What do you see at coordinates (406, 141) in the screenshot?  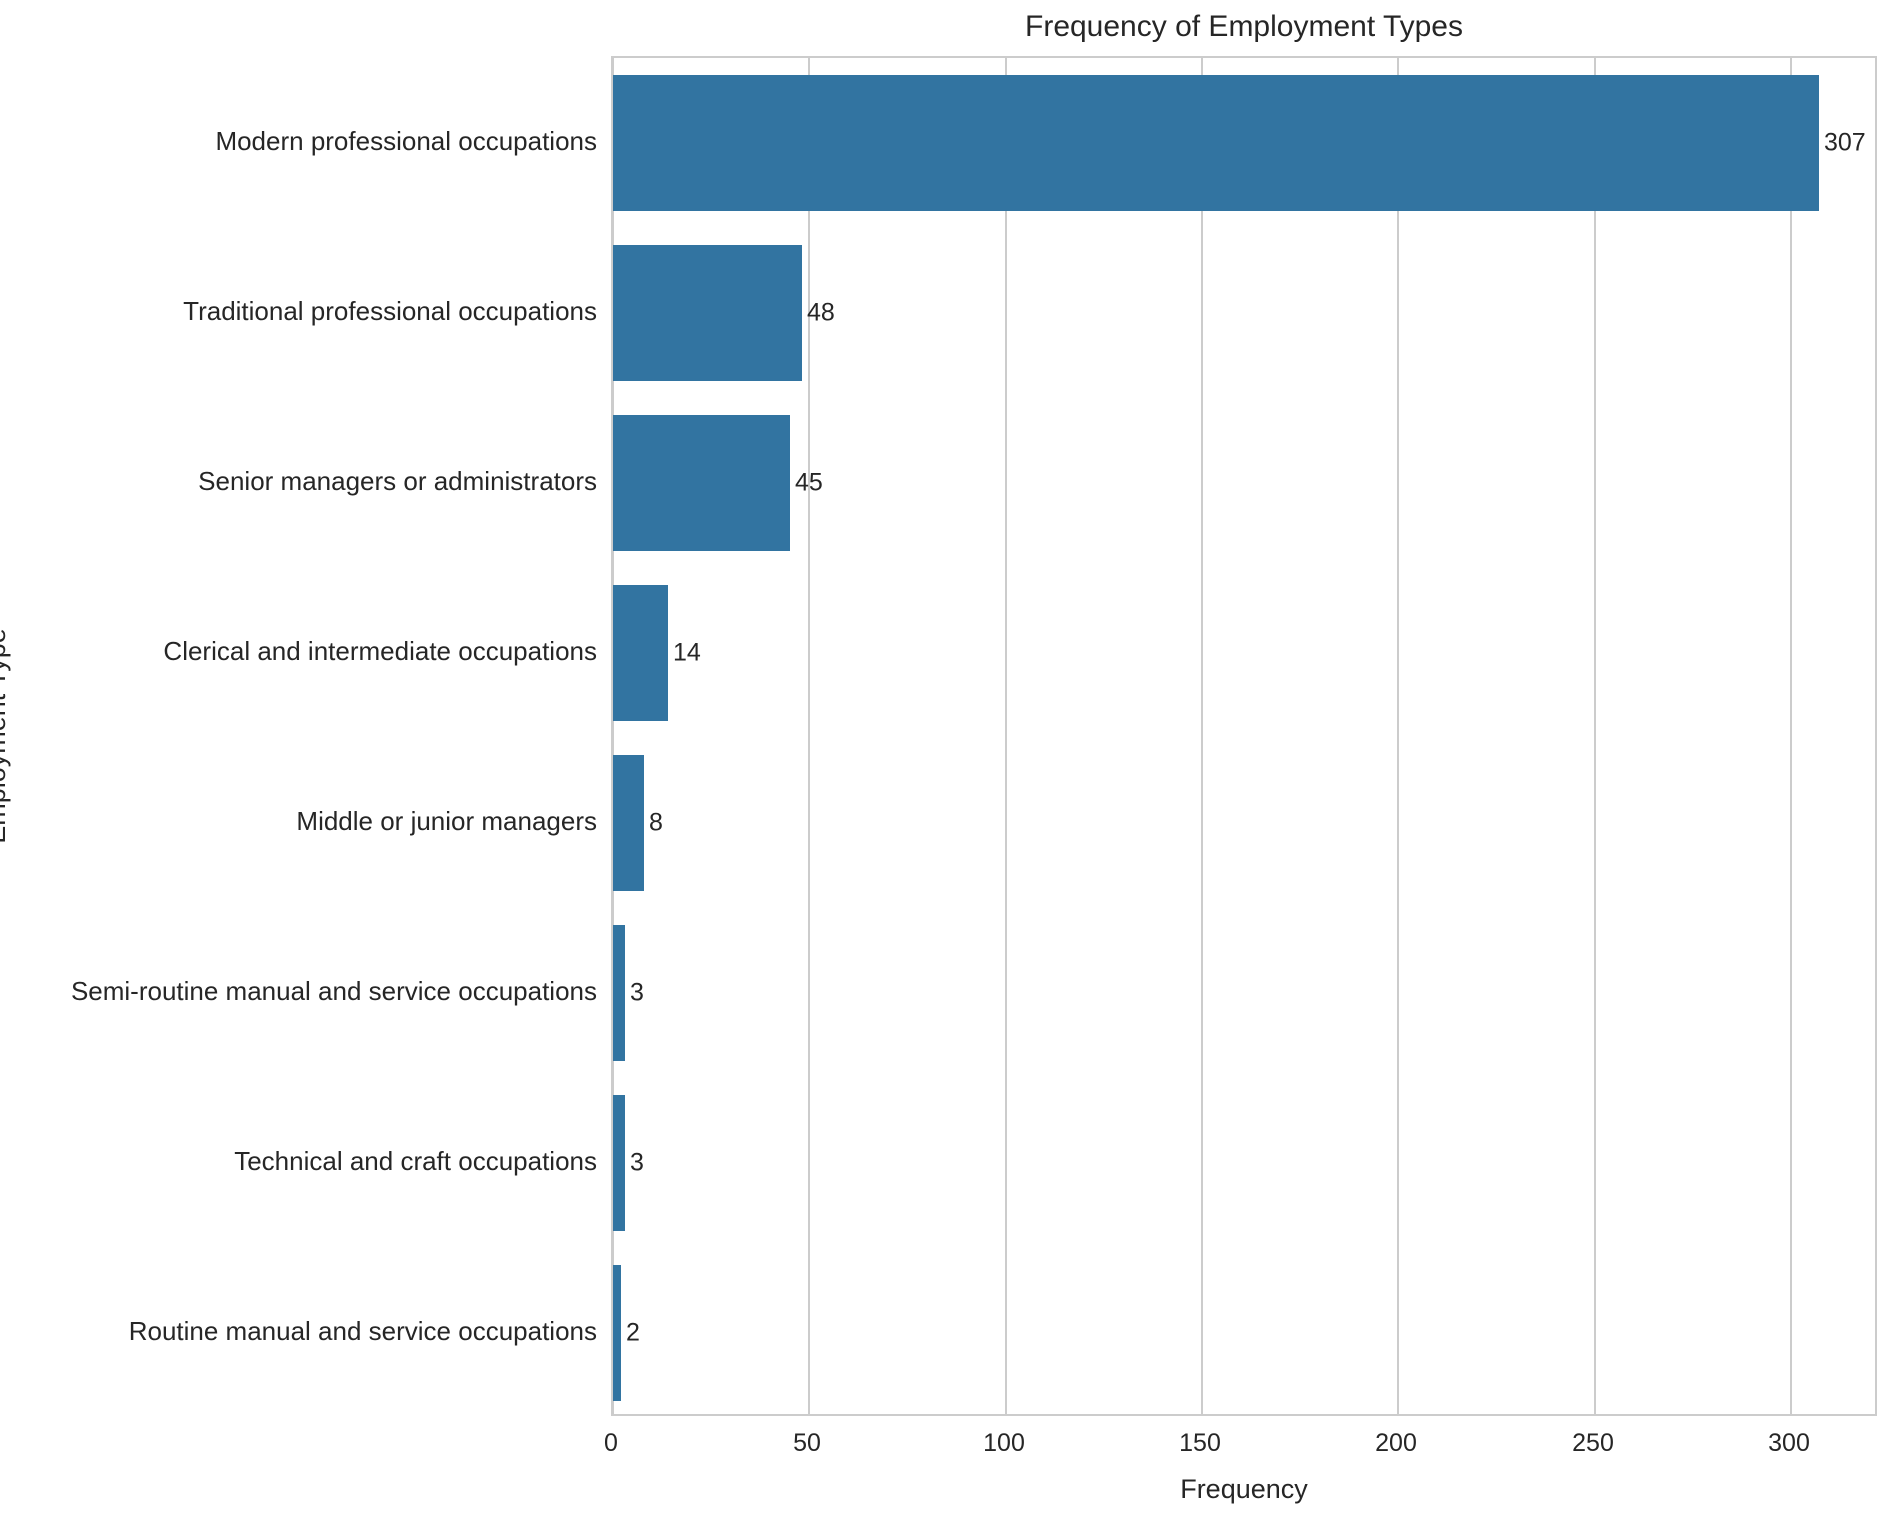 I see `category-label: Modern professional occupations` at bounding box center [406, 141].